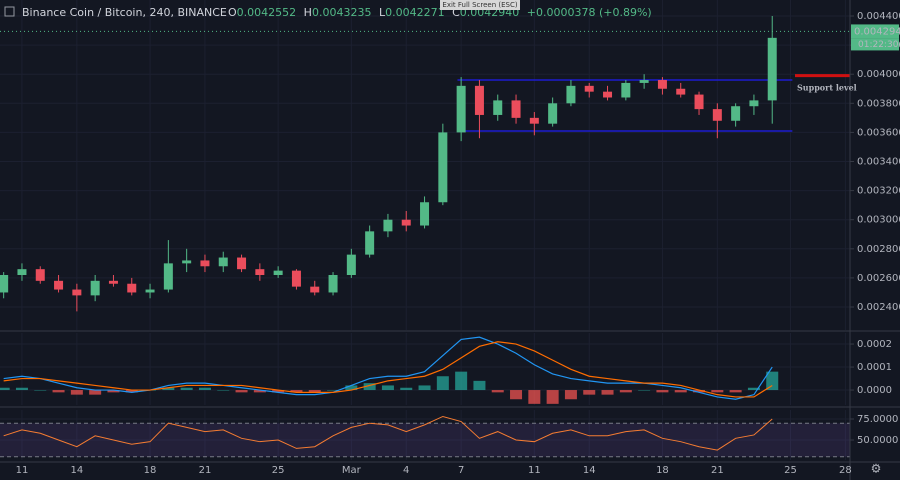 This screenshot has width=900, height=480. I want to click on collapse-icon, so click(9, 11).